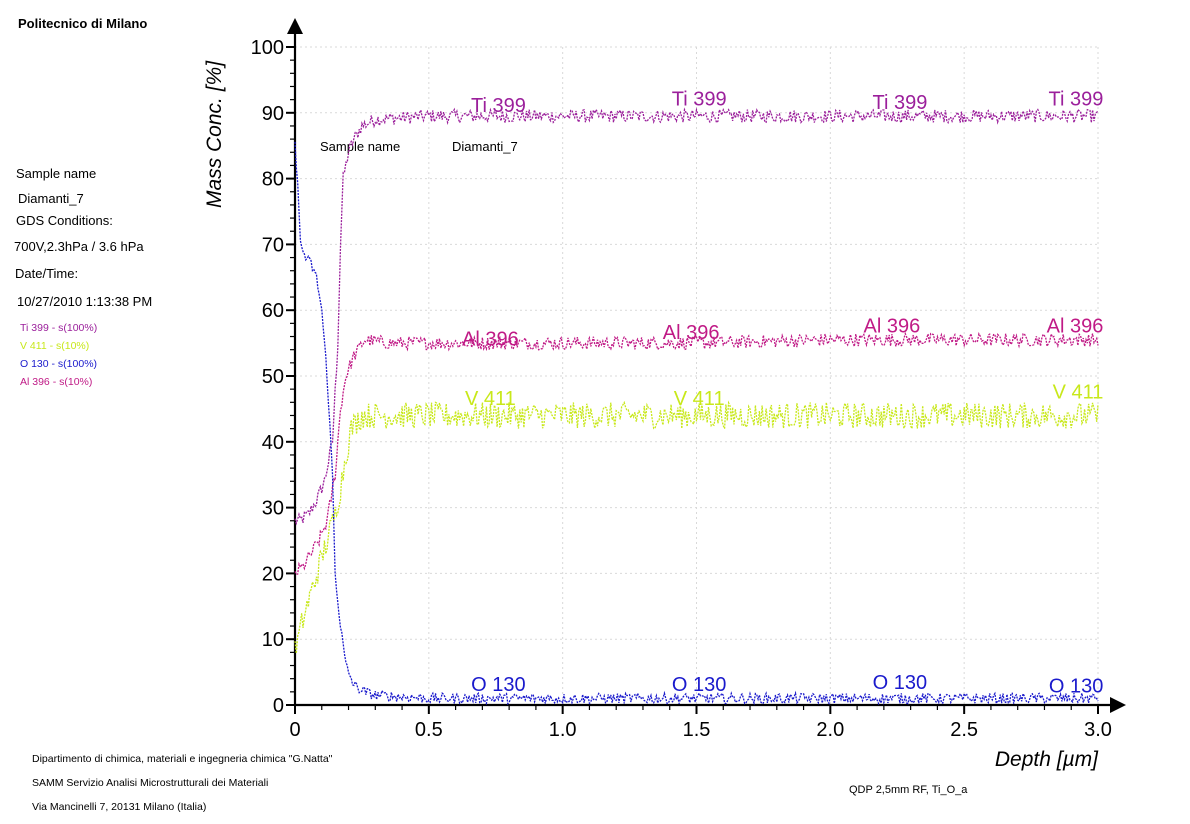 This screenshot has height=824, width=1190. What do you see at coordinates (1047, 759) in the screenshot?
I see `x-axis-label: Depth [µm]` at bounding box center [1047, 759].